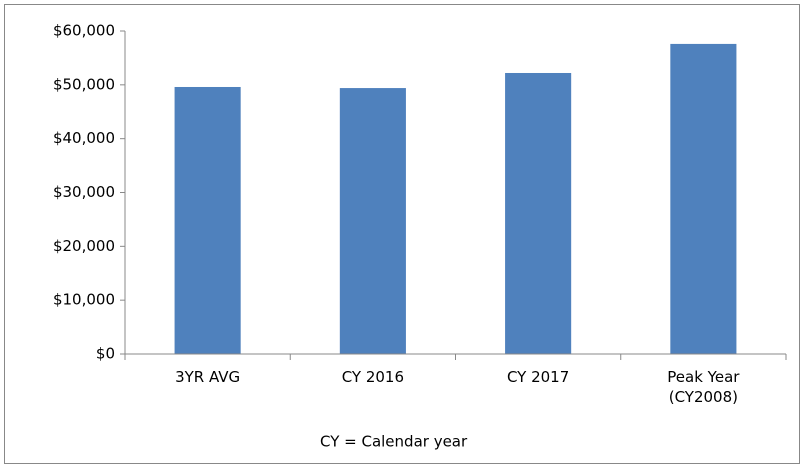 Image resolution: width=803 pixels, height=468 pixels. Describe the element at coordinates (84, 31) in the screenshot. I see `y-tick-label: $60,000` at that location.